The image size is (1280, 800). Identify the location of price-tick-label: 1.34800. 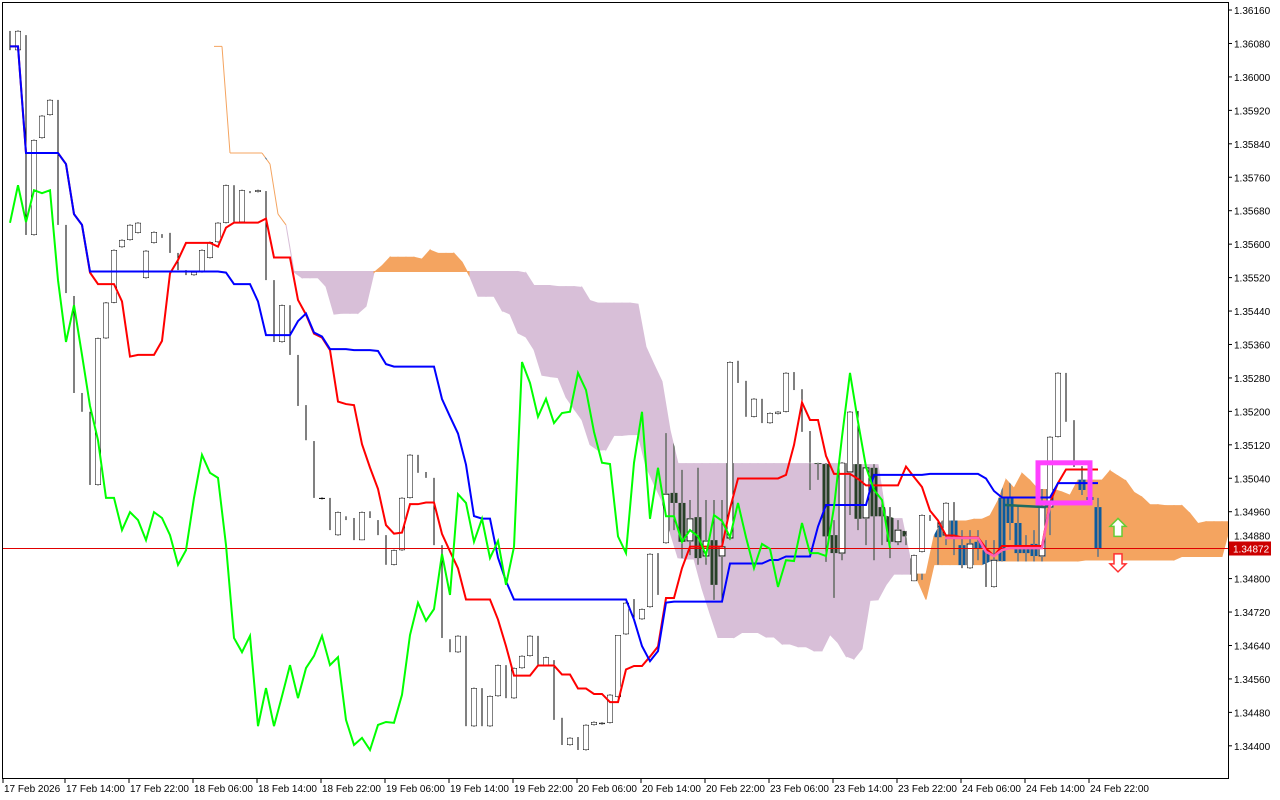
(1252, 580).